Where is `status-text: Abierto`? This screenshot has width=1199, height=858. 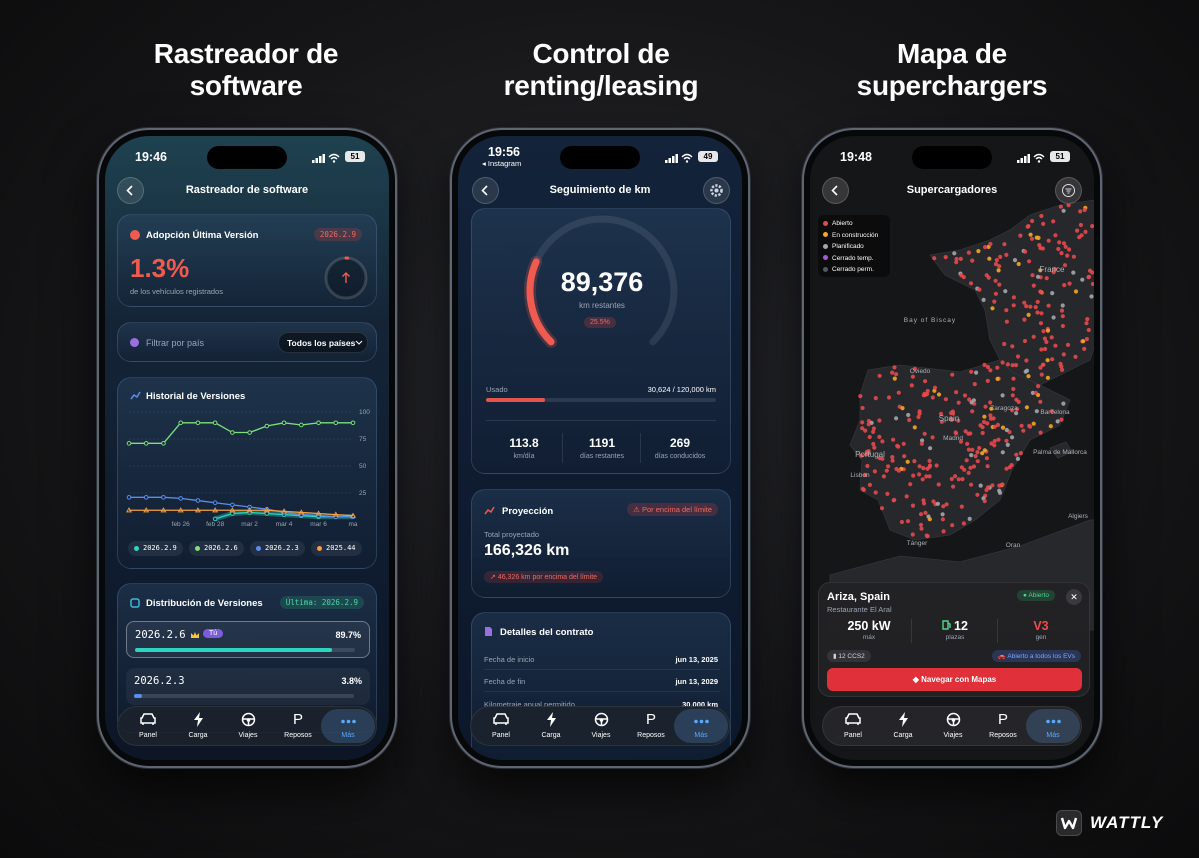 status-text: Abierto is located at coordinates (1038, 595).